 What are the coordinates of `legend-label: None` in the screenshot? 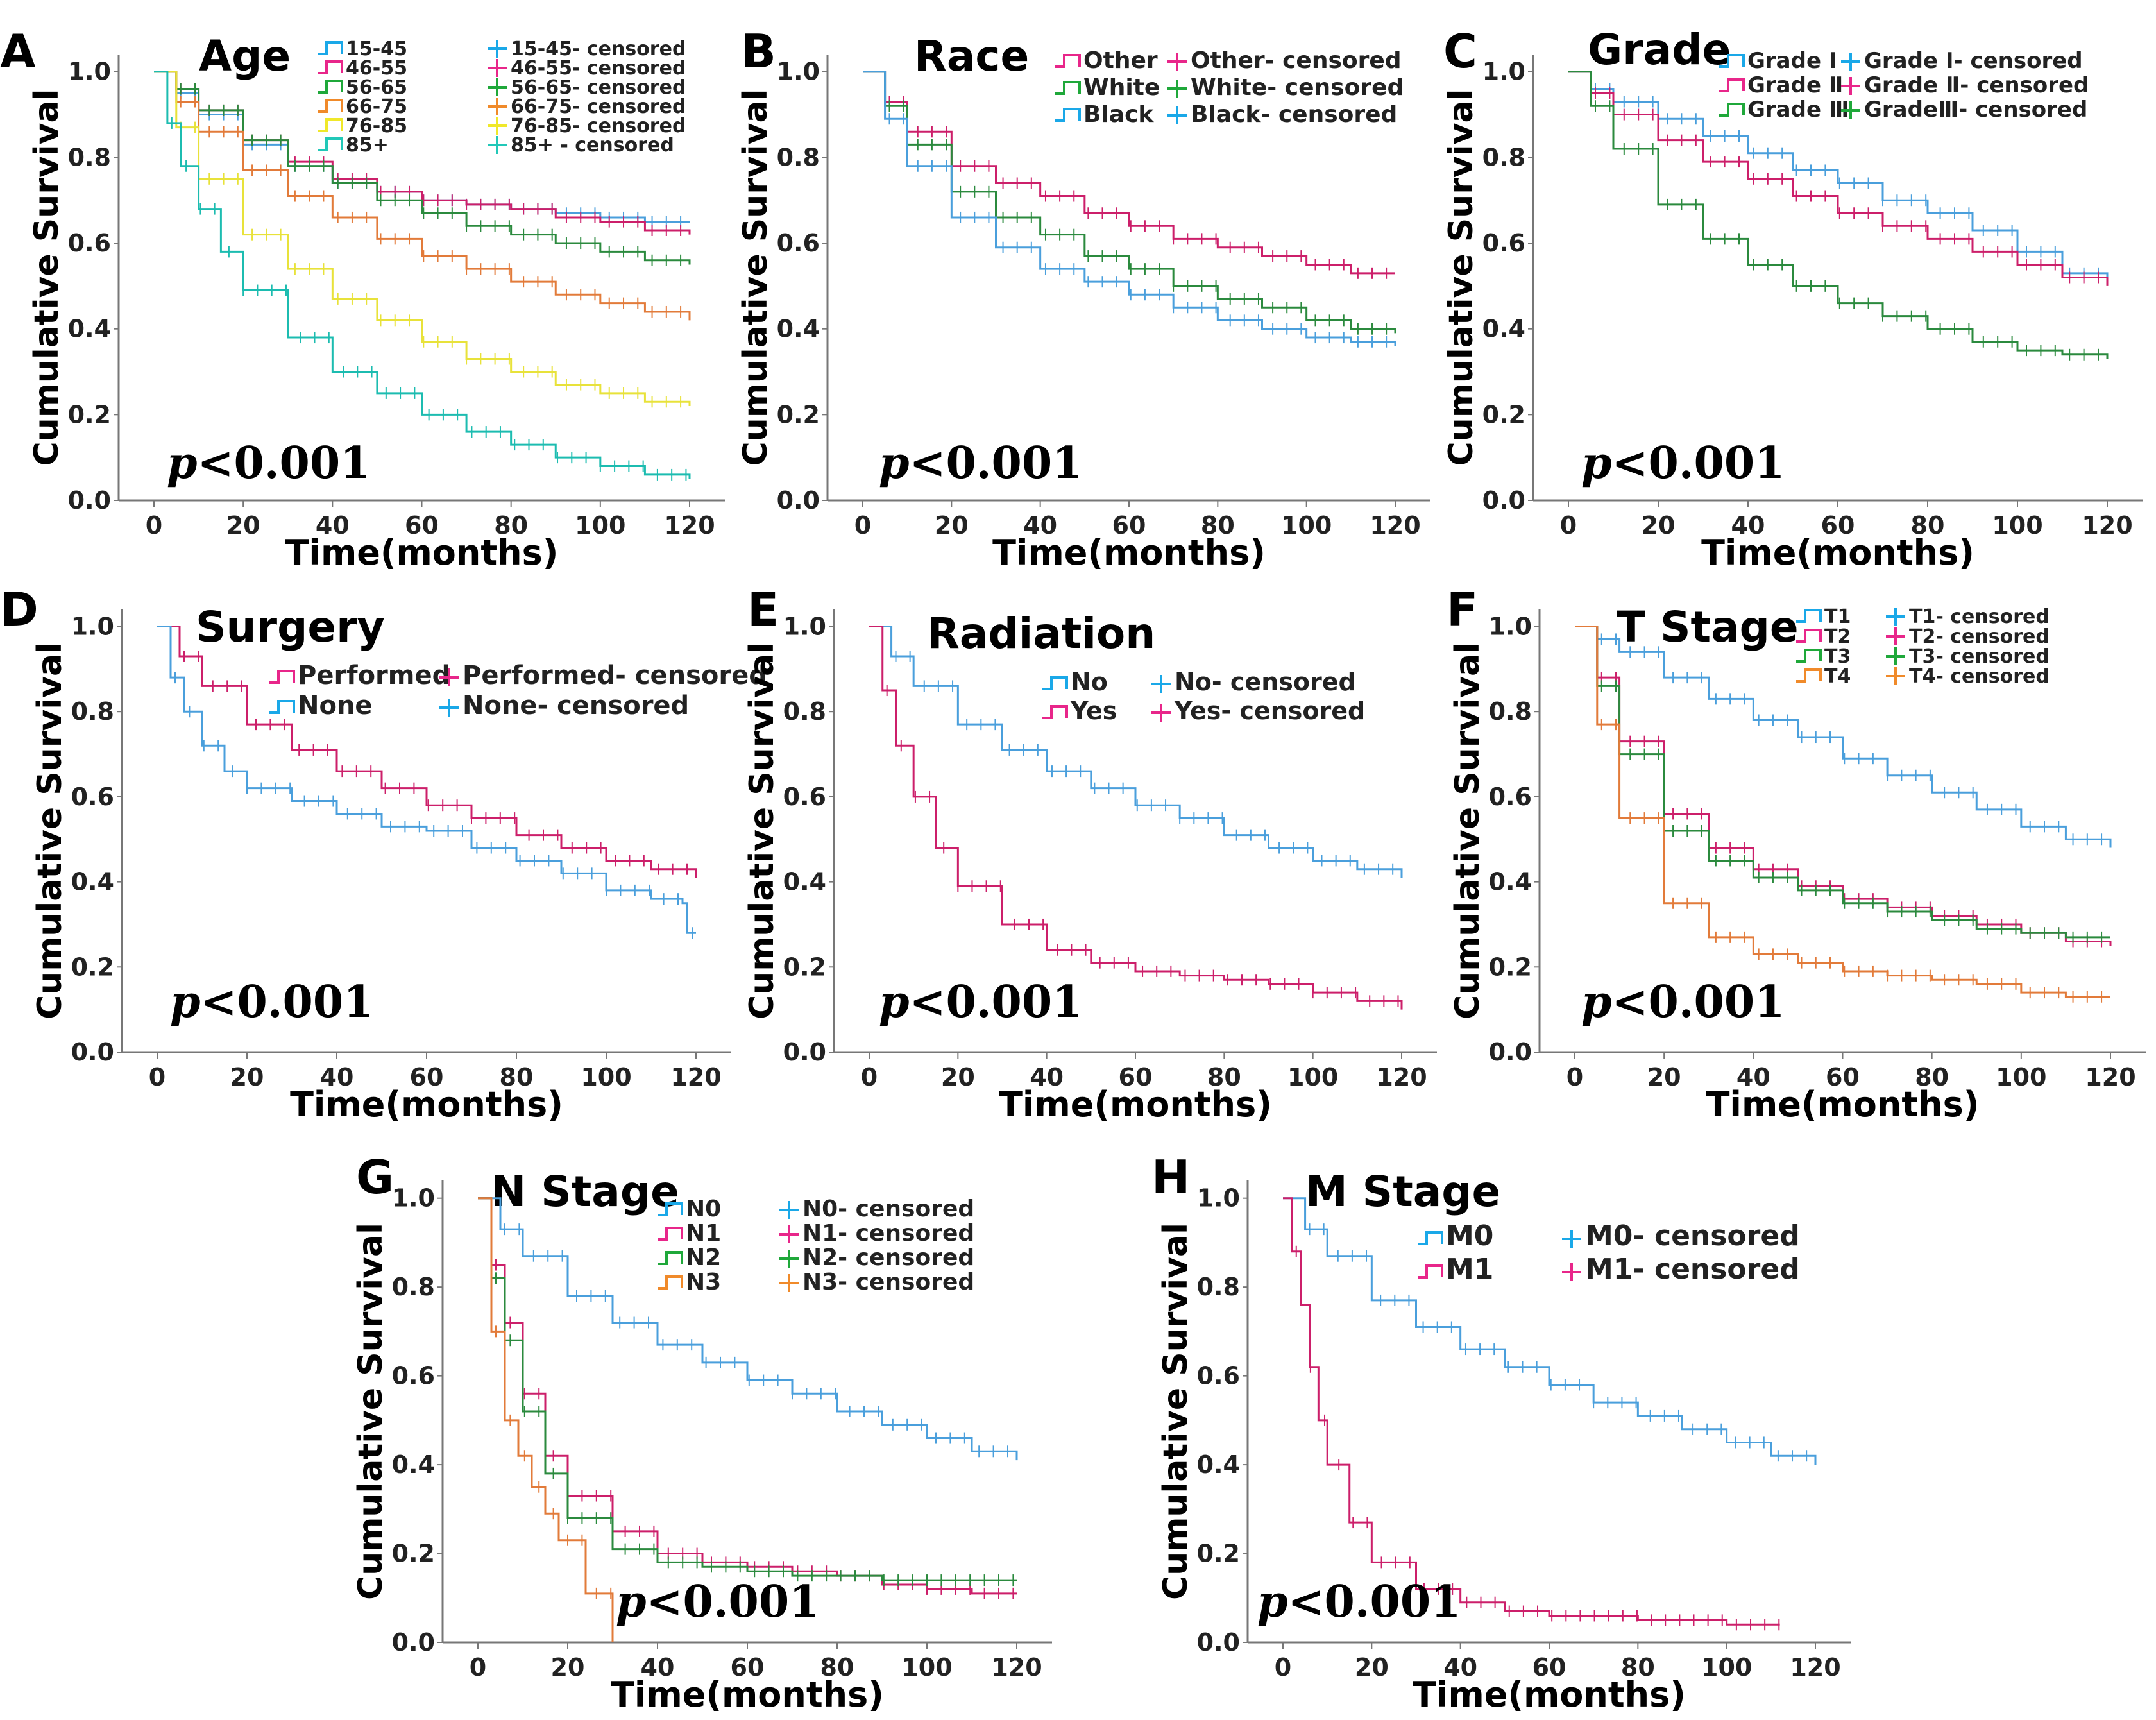 It's located at (335, 705).